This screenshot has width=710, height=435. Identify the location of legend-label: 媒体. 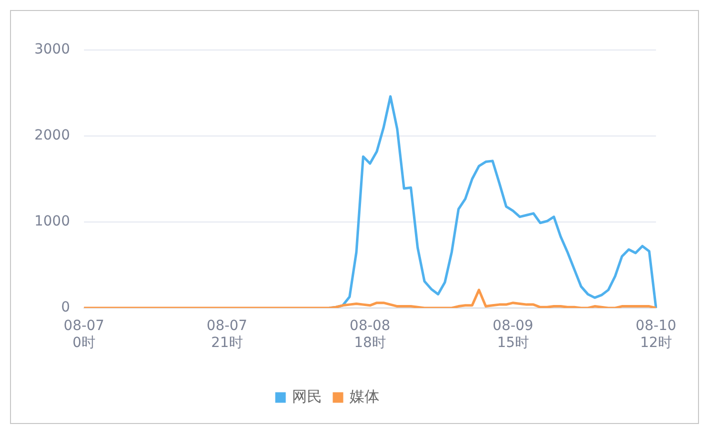
(365, 396).